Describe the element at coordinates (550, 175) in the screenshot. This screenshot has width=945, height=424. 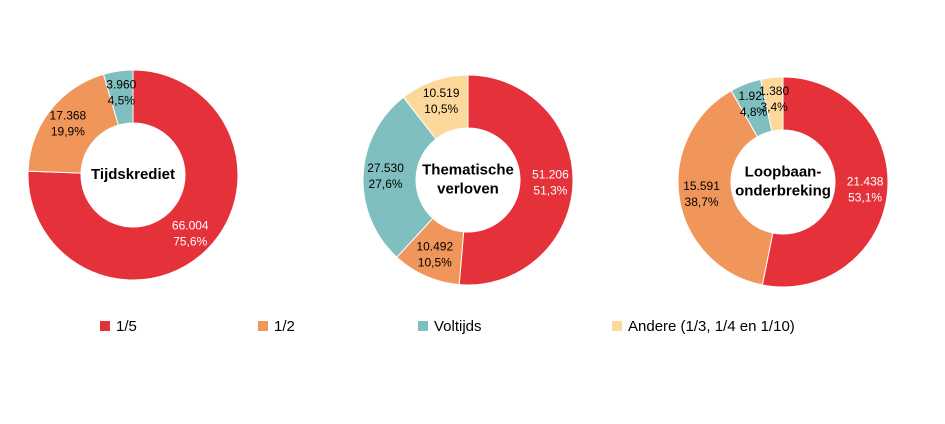
I see `value-label: 51.206` at that location.